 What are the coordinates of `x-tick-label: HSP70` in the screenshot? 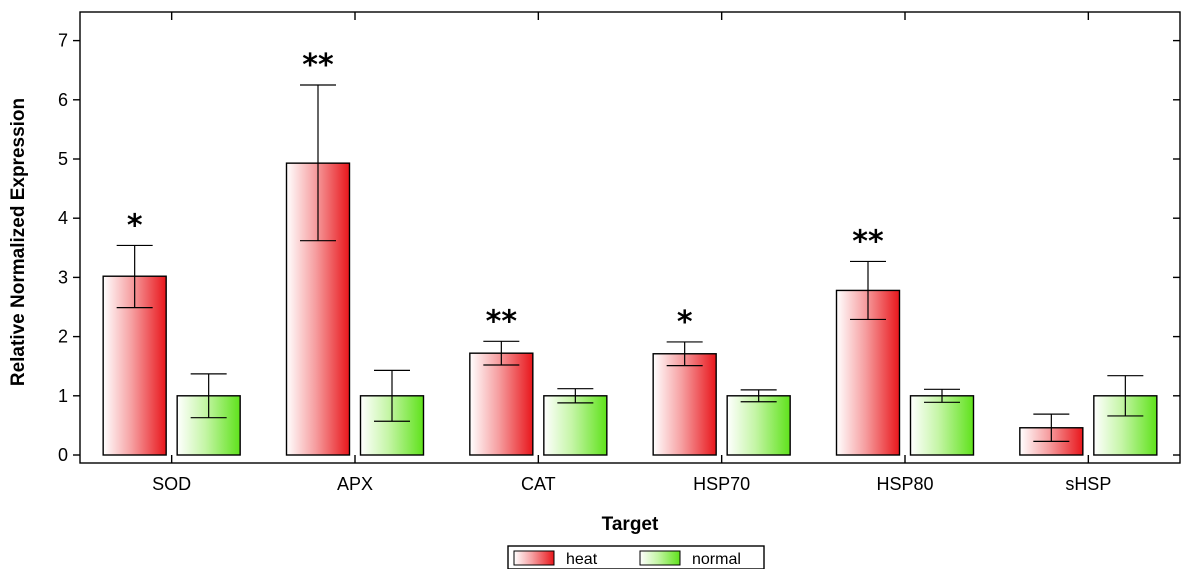 It's located at (721, 484).